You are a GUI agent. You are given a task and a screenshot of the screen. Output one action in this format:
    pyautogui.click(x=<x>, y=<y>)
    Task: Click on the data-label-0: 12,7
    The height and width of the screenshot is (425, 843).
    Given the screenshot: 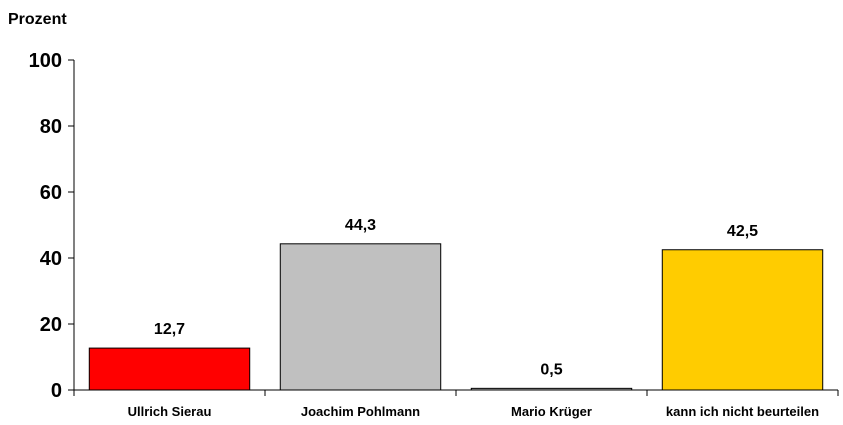 What is the action you would take?
    pyautogui.click(x=169, y=329)
    